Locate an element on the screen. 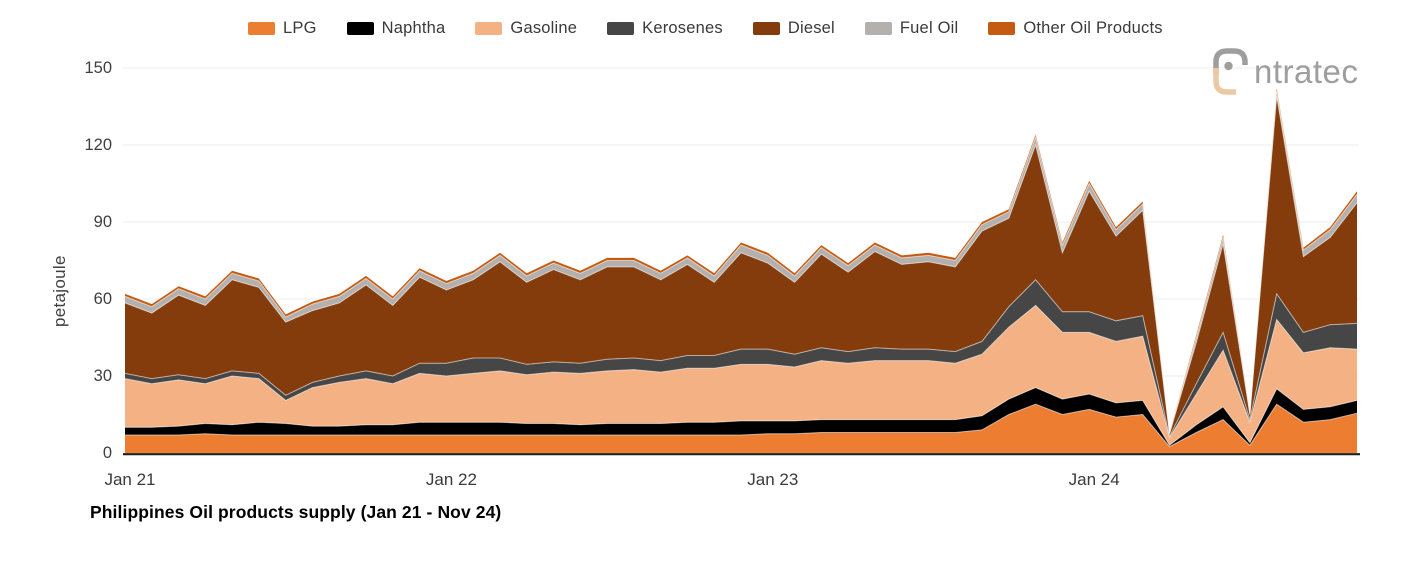 The image size is (1401, 561). legend-swatch-gasoline is located at coordinates (489, 28).